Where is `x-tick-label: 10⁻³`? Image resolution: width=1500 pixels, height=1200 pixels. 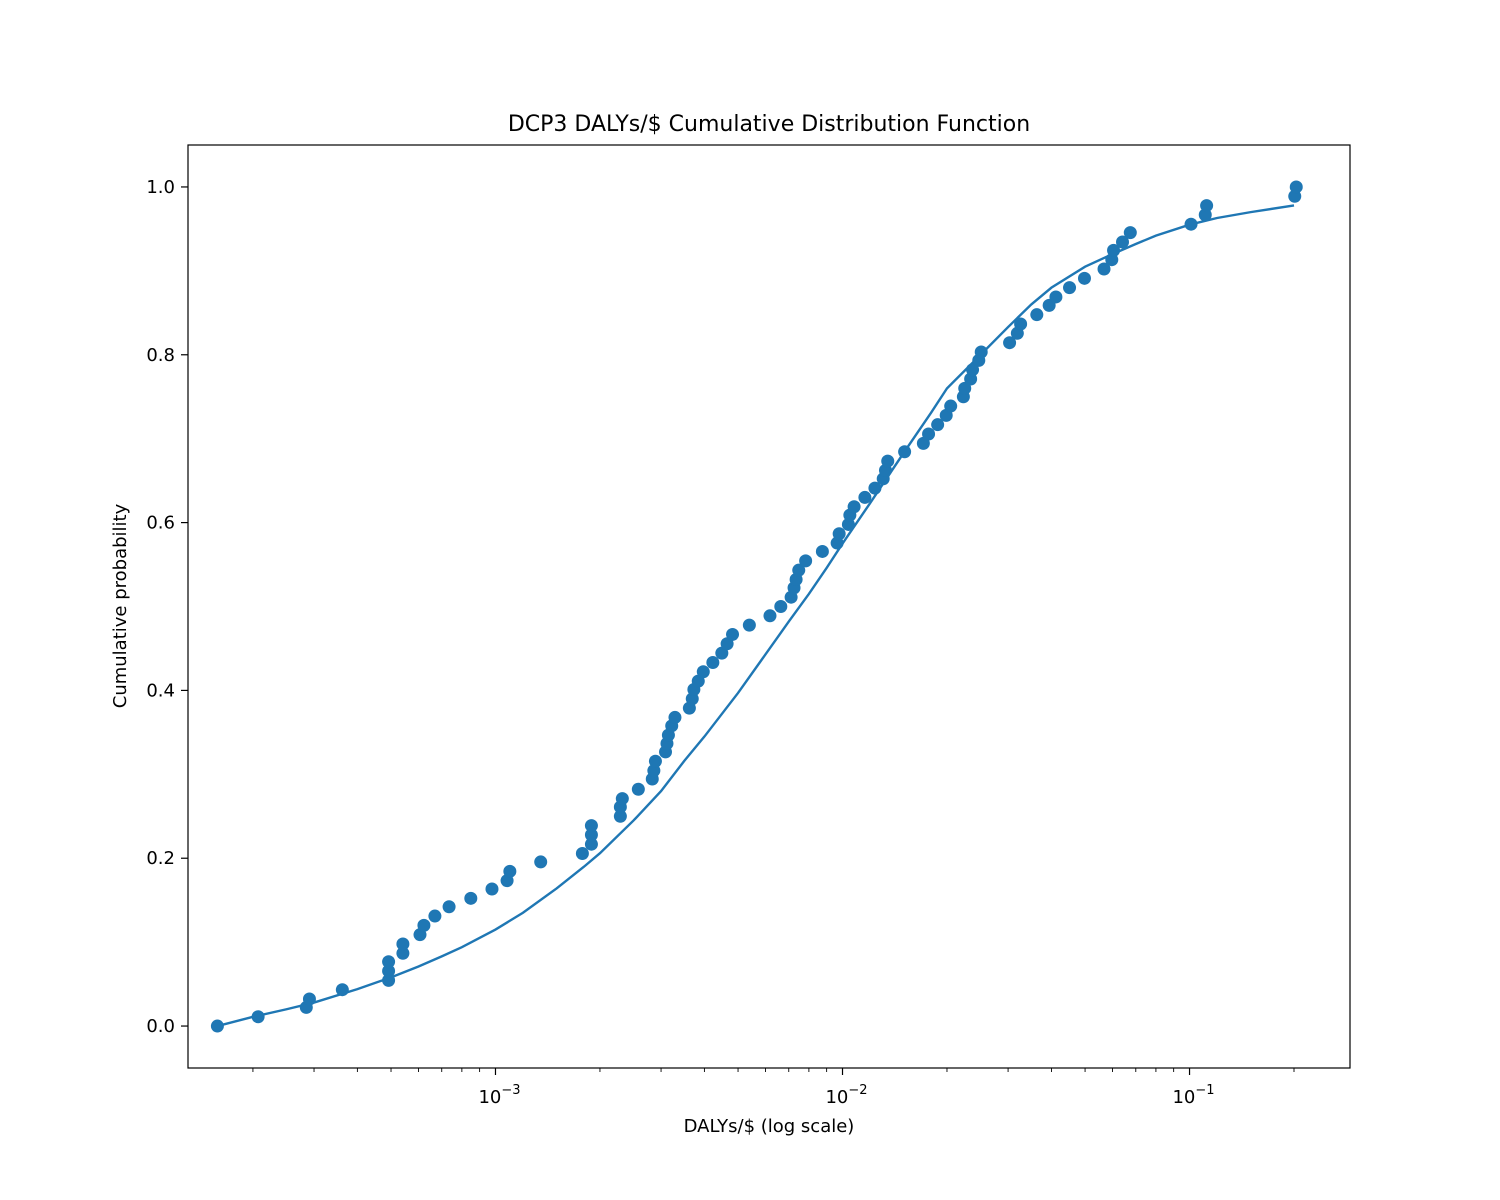
x-tick-label: 10⁻³ is located at coordinates (499, 1095).